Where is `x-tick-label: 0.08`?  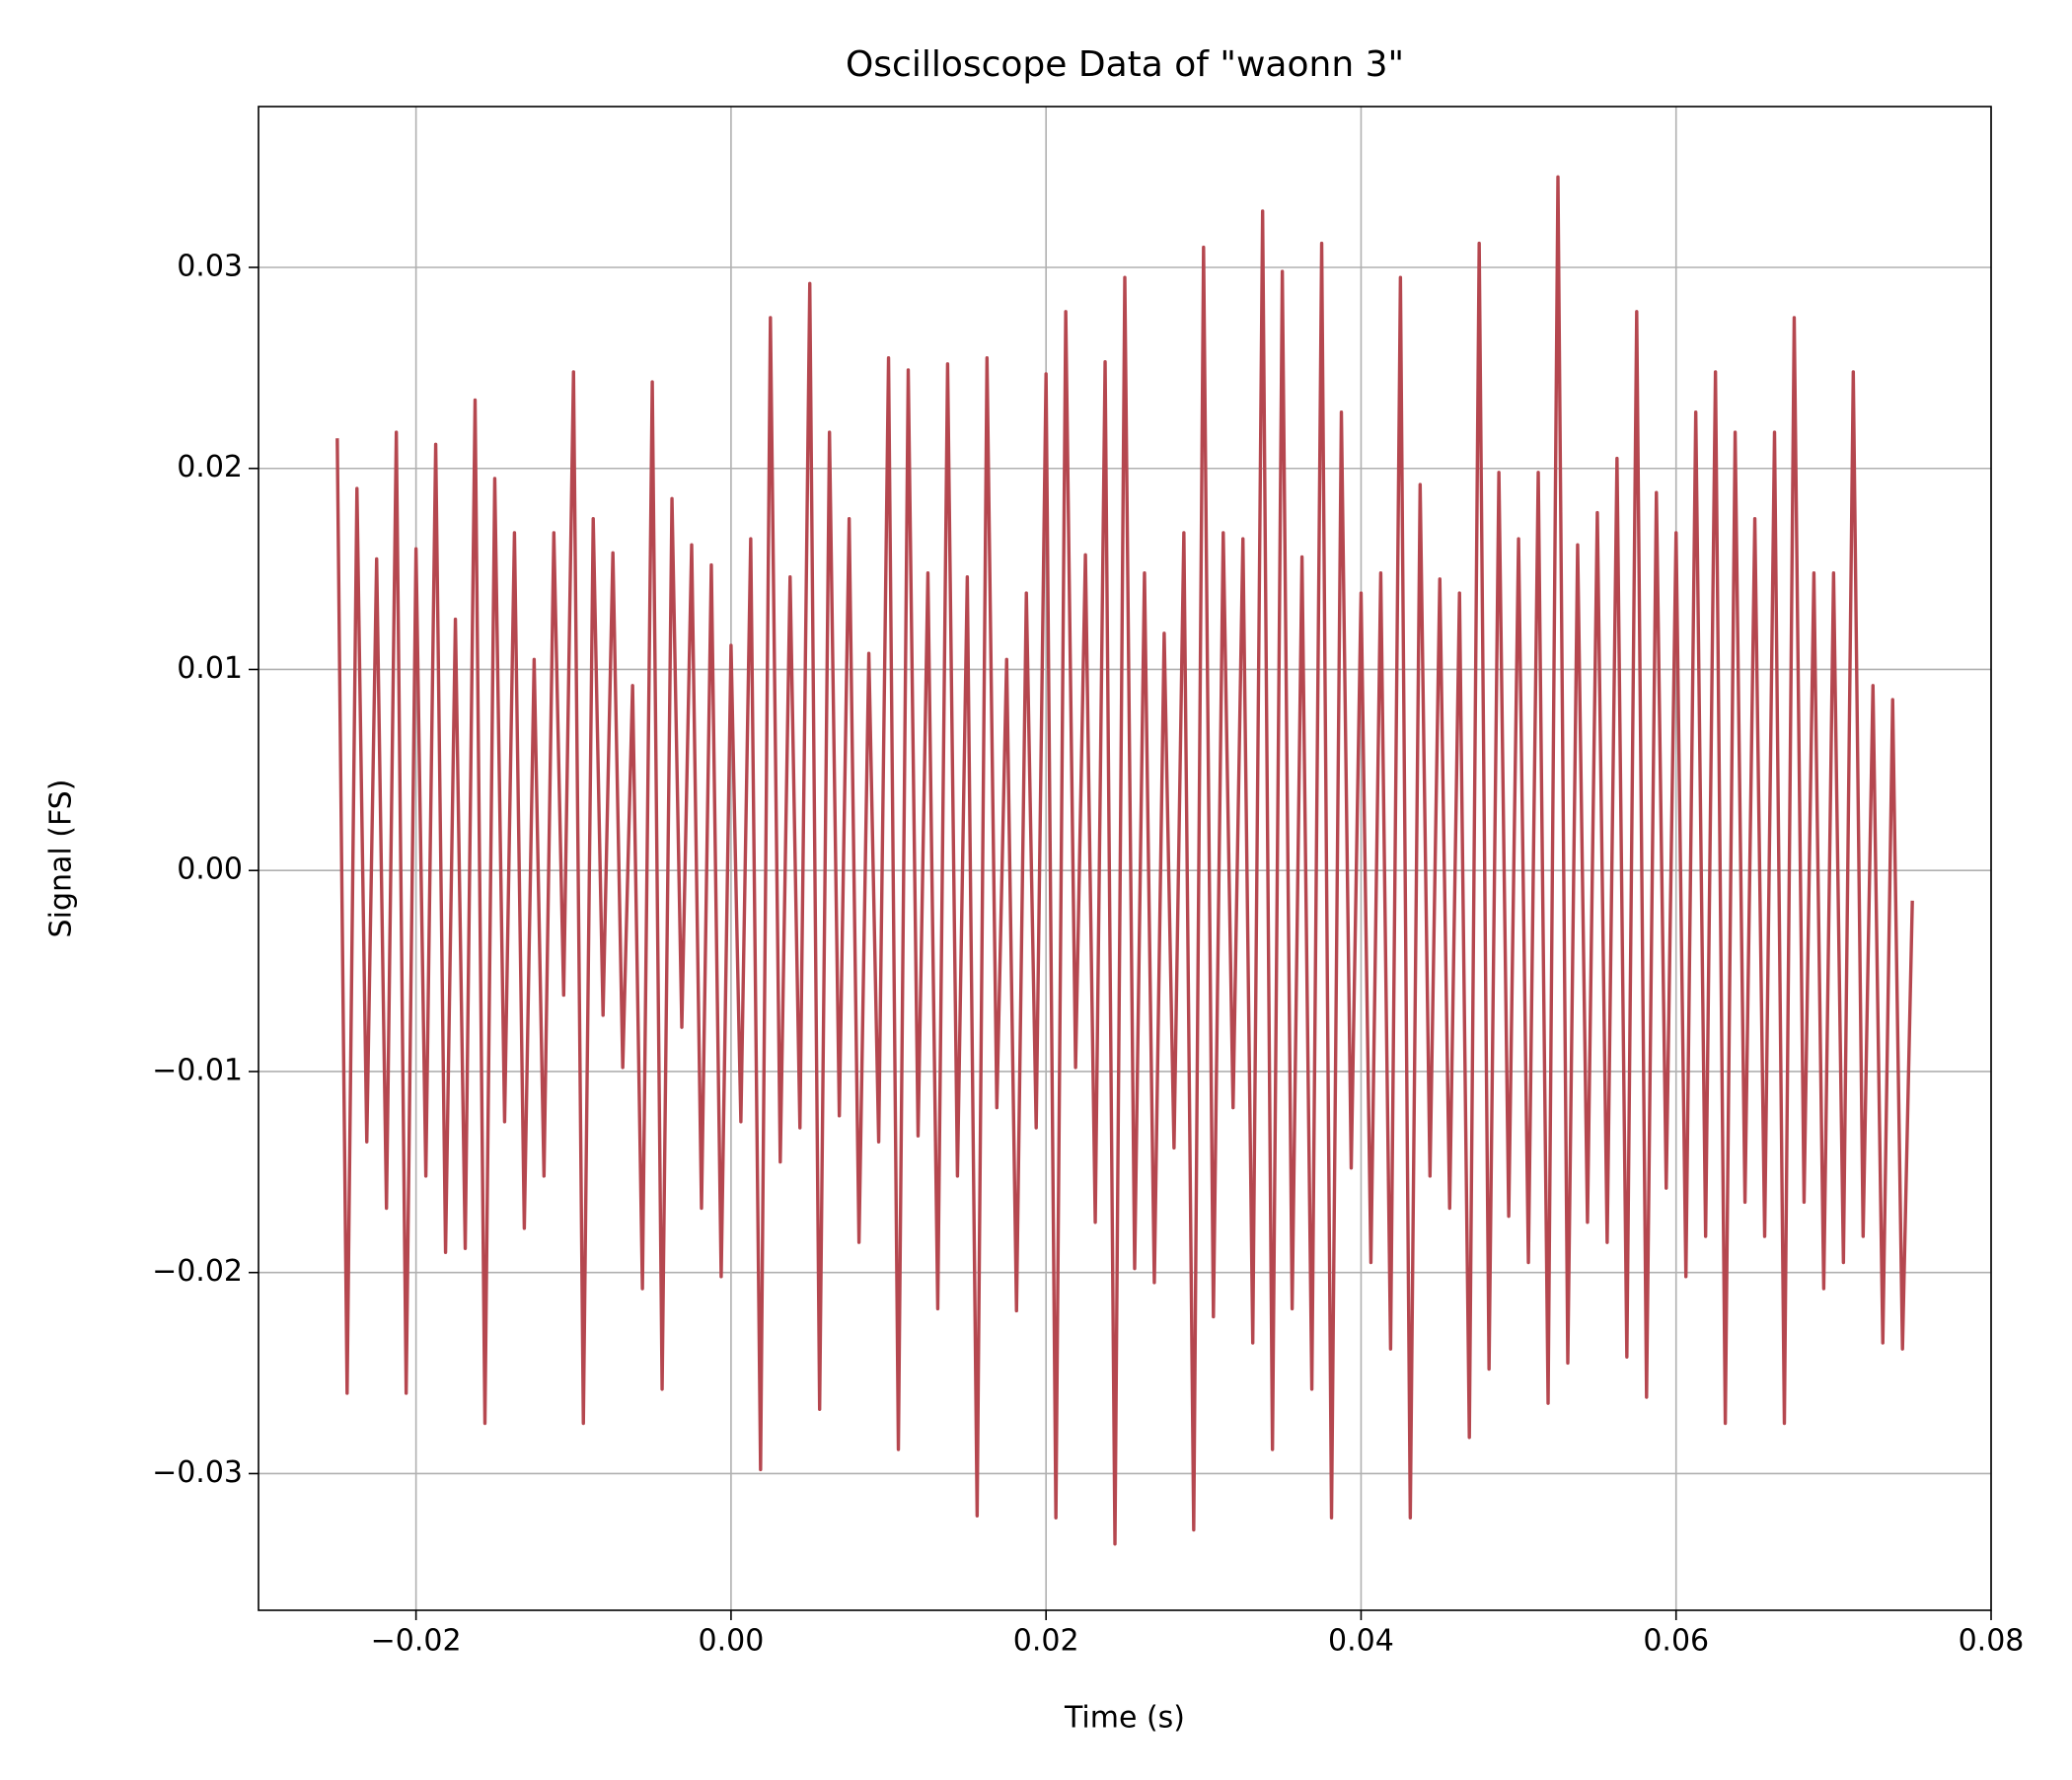
x-tick-label: 0.08 is located at coordinates (1992, 1641).